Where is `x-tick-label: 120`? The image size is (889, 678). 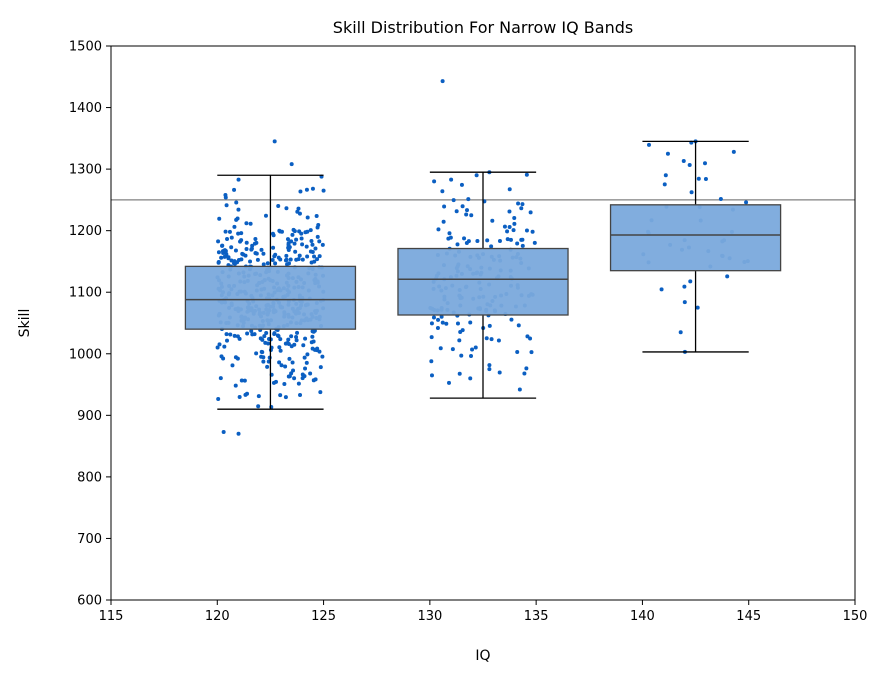
x-tick-label: 120 is located at coordinates (217, 616).